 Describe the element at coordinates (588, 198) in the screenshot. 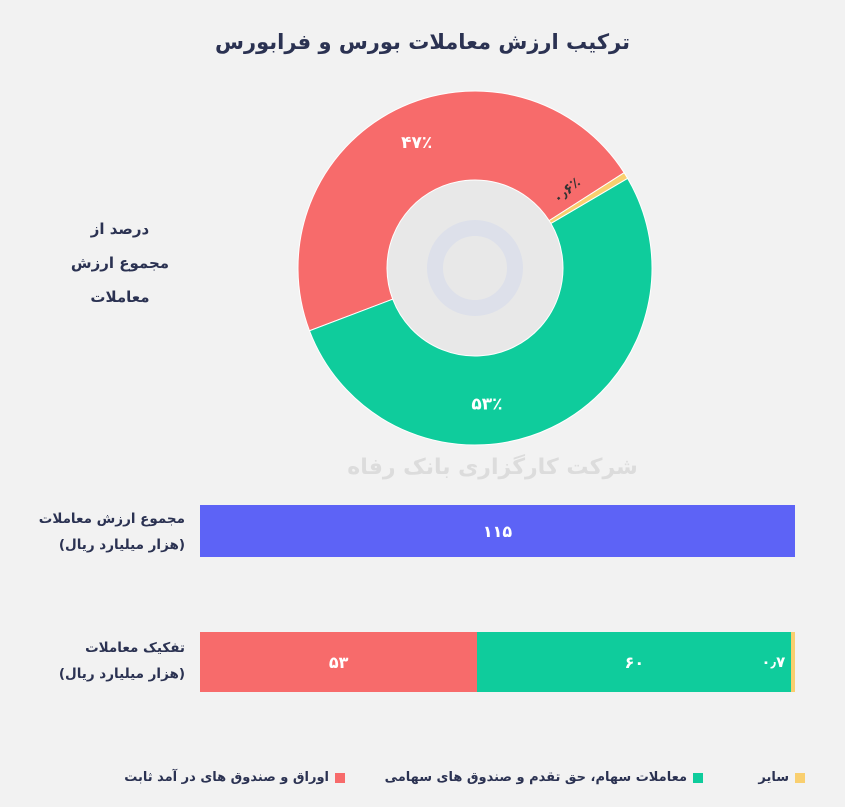

I see `donut-slice-other` at that location.